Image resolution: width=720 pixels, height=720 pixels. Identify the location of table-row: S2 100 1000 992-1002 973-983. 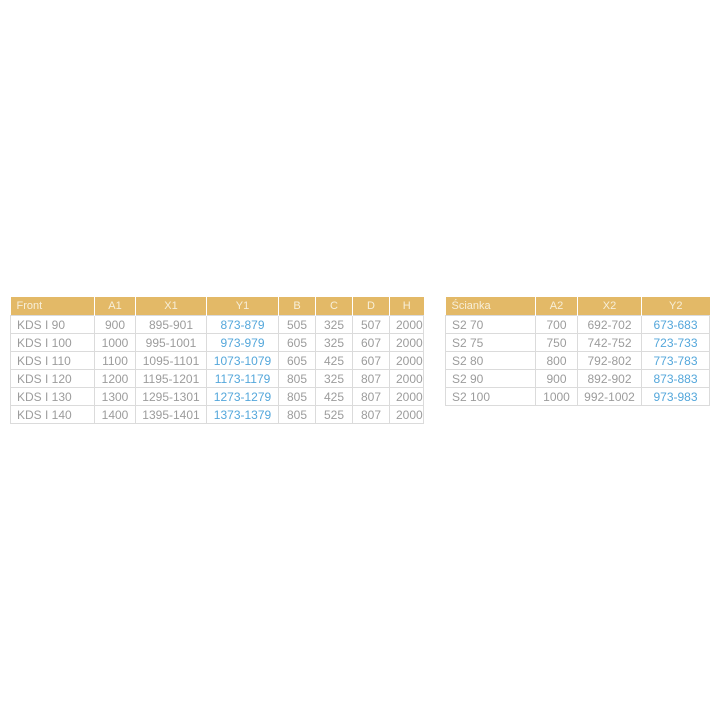
(577, 396).